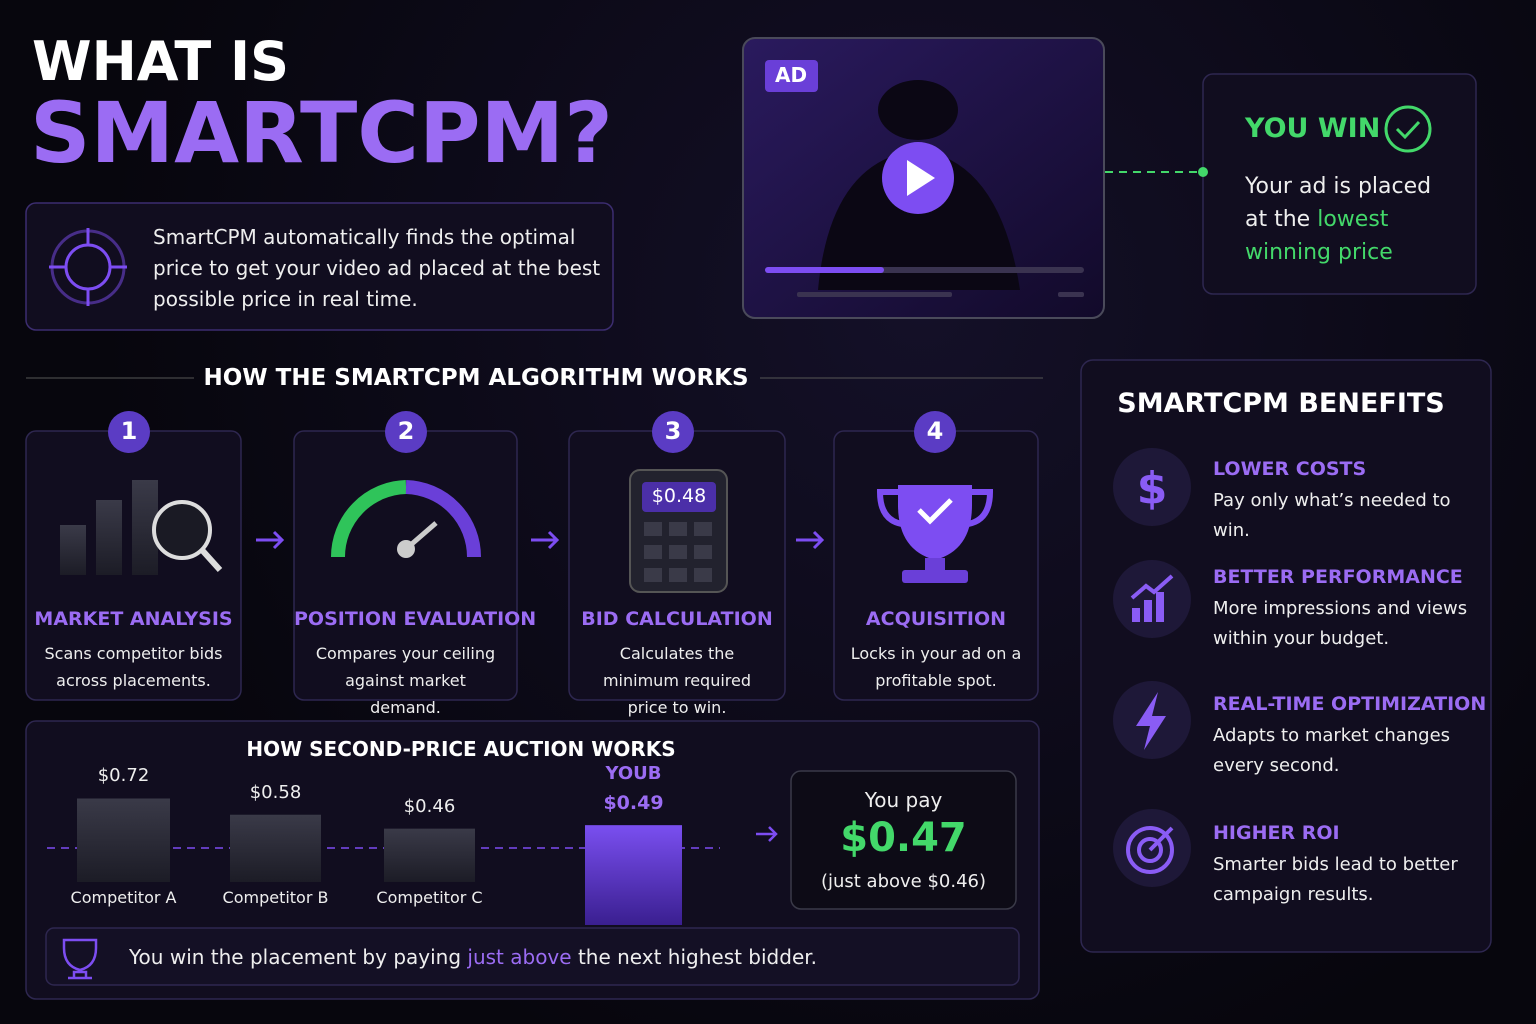 The width and height of the screenshot is (1536, 1024). Describe the element at coordinates (935, 431) in the screenshot. I see `step-number: 4` at that location.